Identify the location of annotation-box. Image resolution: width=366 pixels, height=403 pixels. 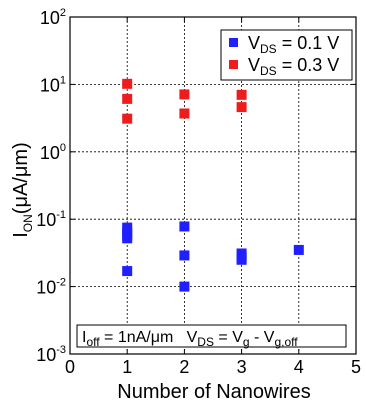
(211, 336).